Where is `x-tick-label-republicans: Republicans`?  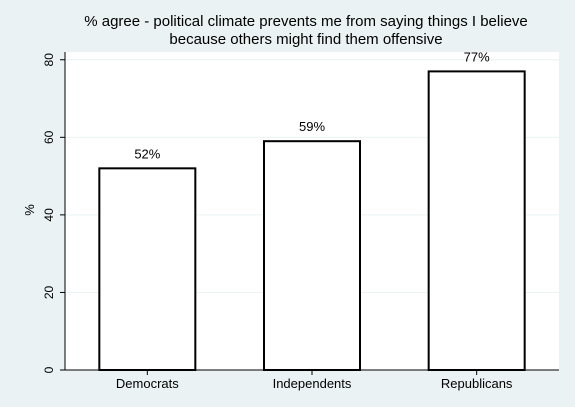
x-tick-label-republicans: Republicans is located at coordinates (477, 383).